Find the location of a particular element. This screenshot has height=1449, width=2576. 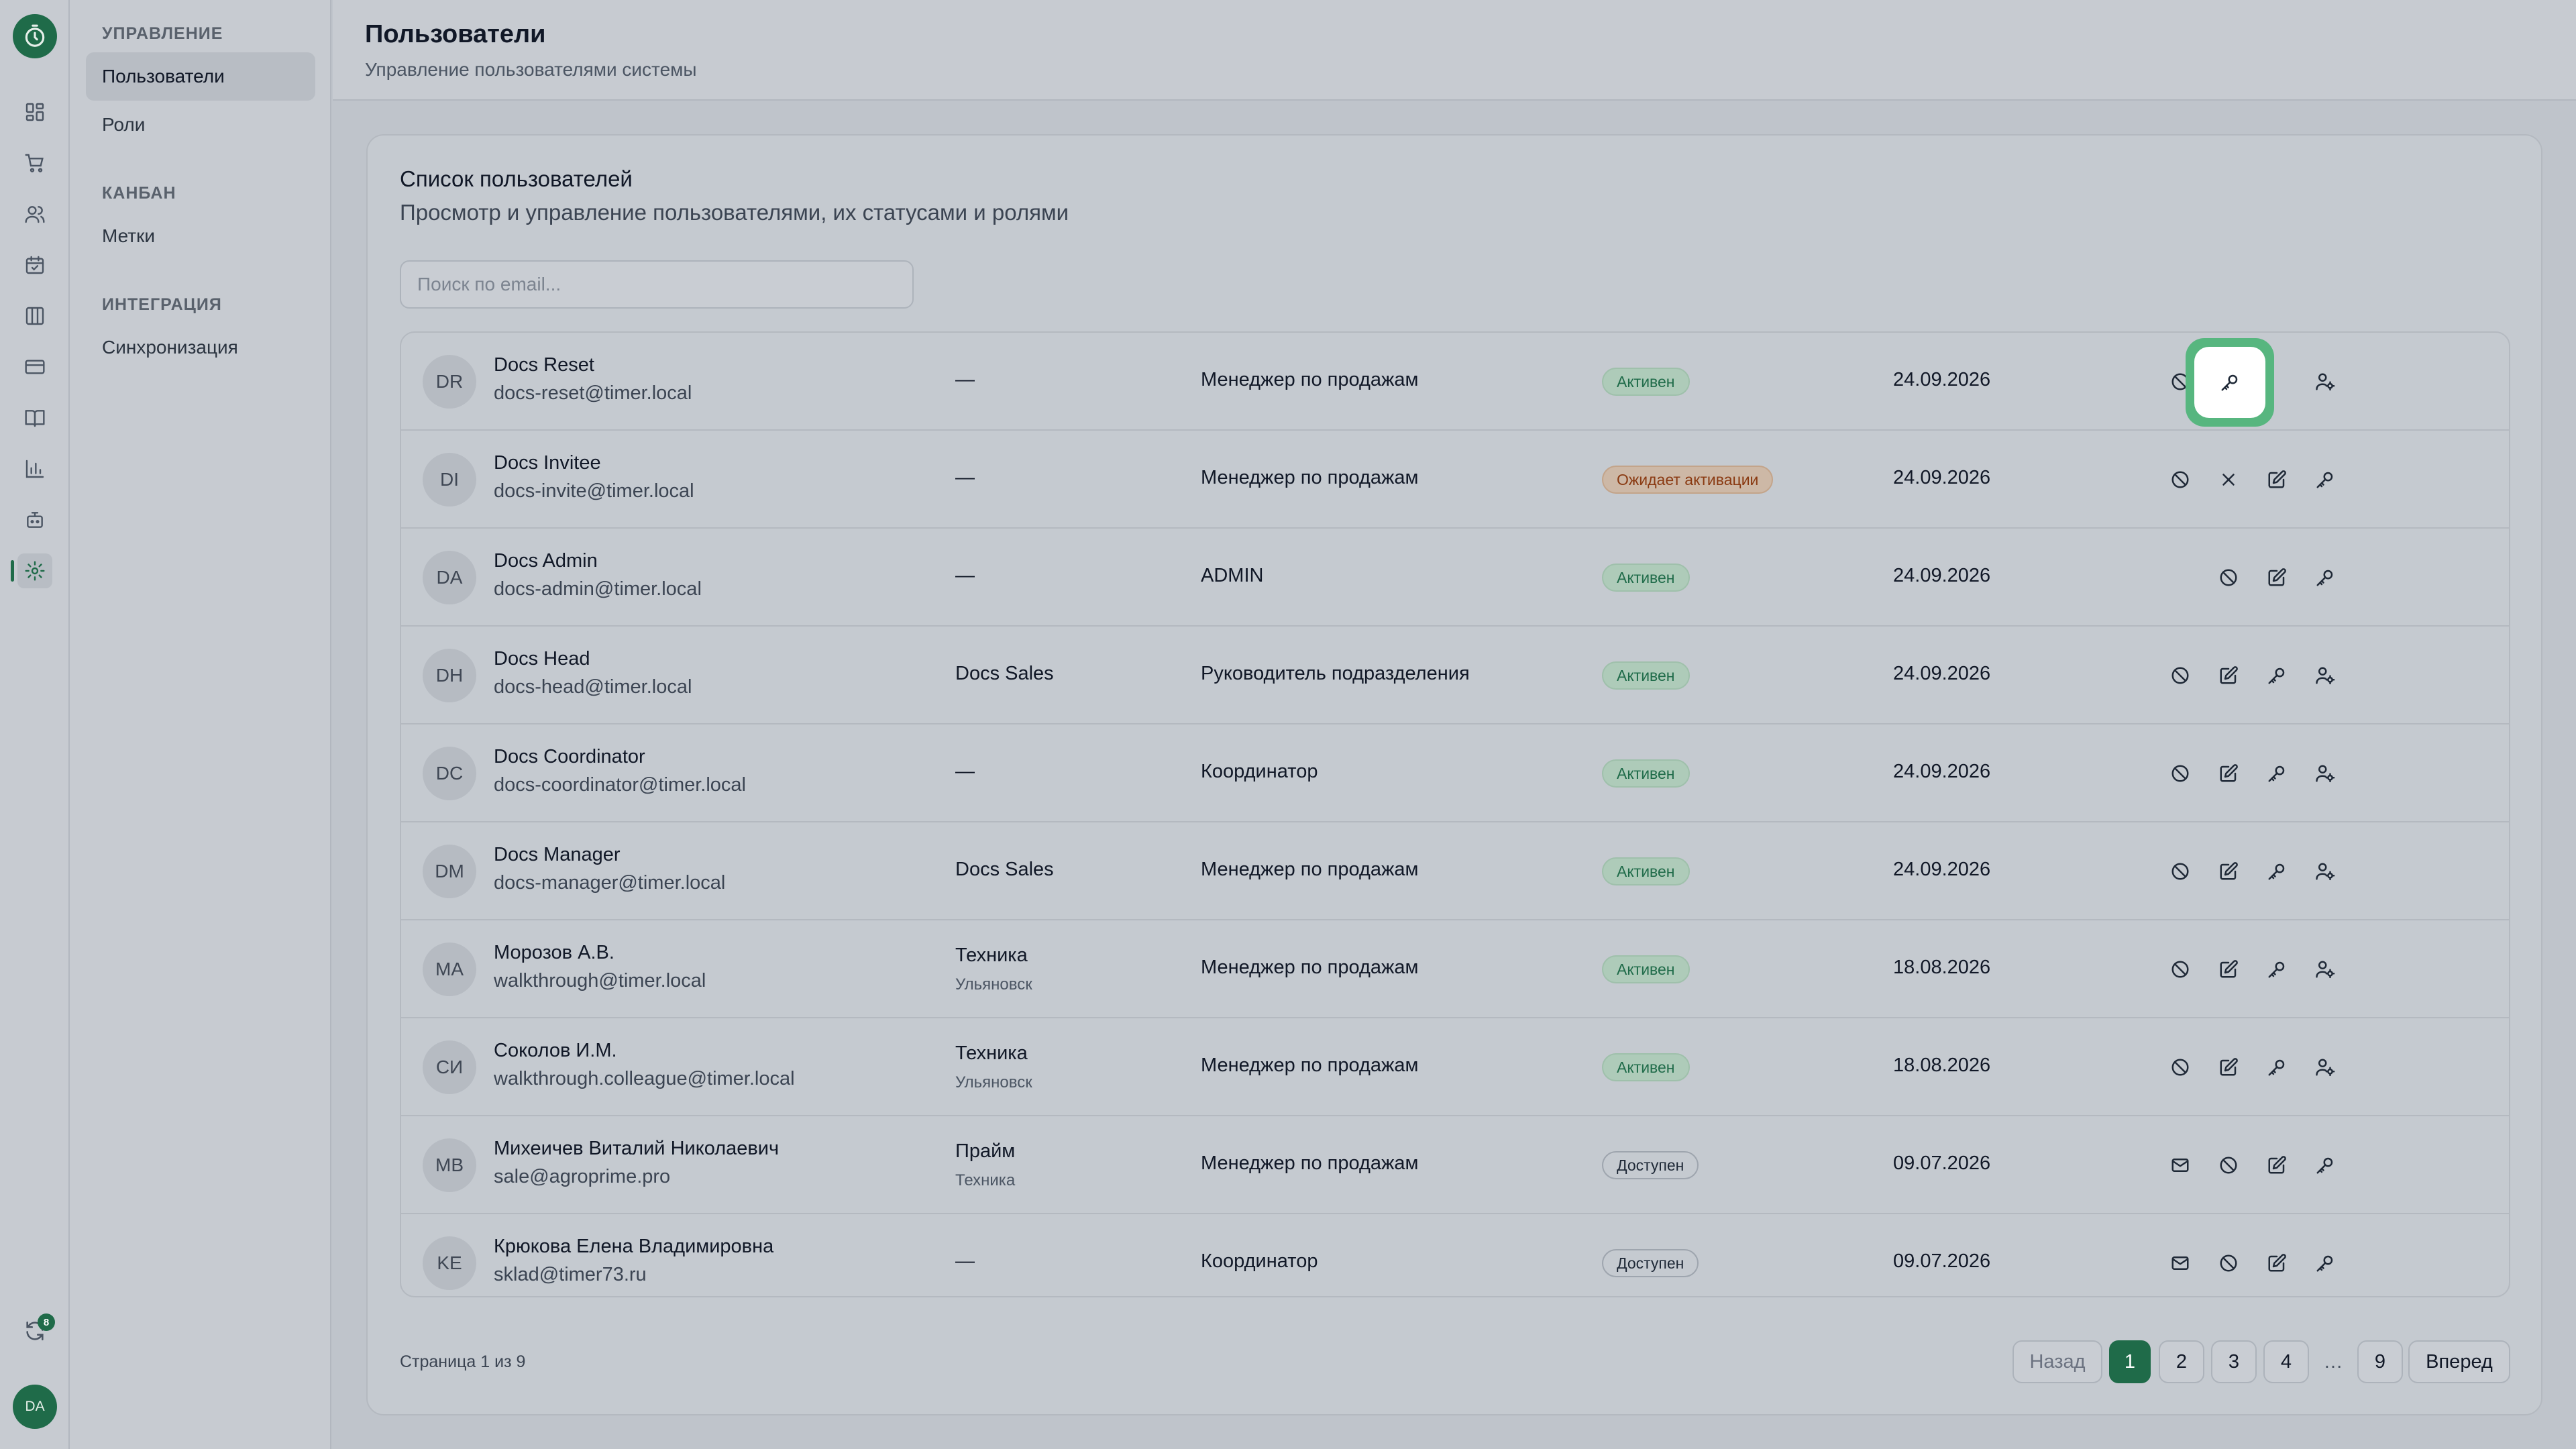

sync-icon is located at coordinates (34, 1330).